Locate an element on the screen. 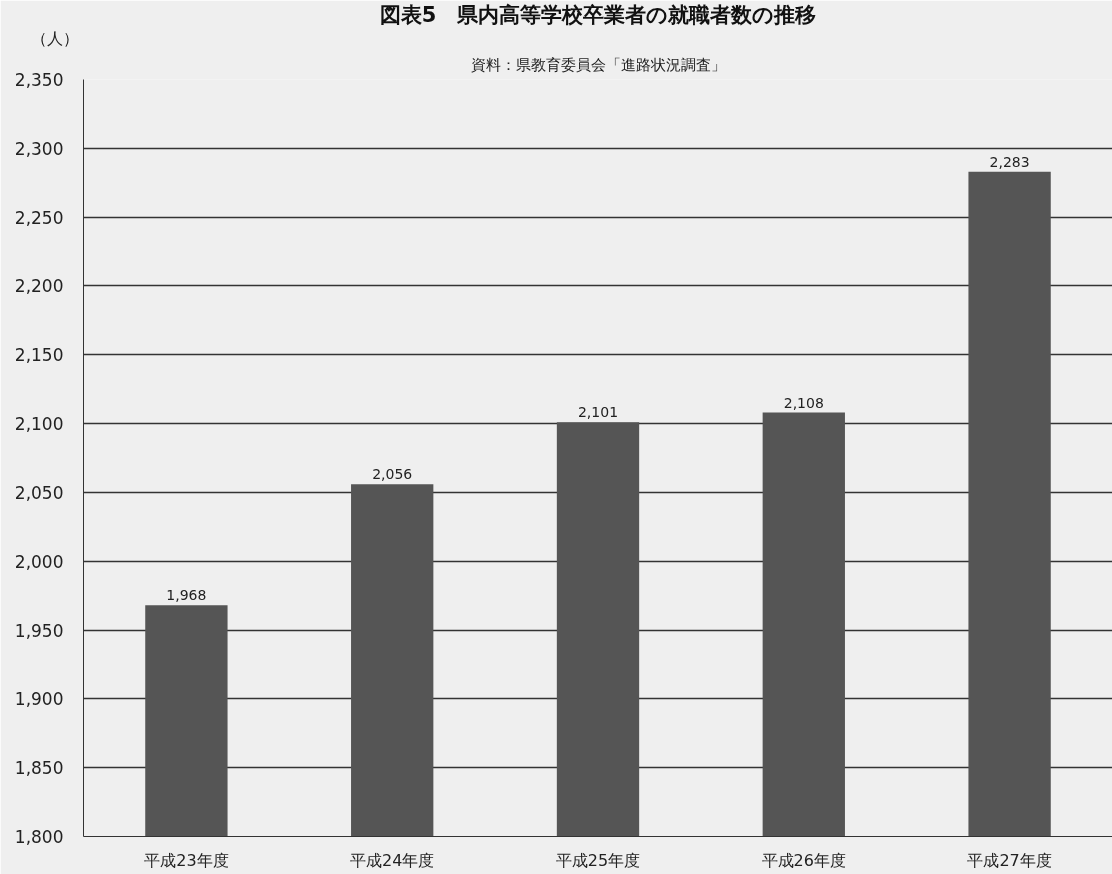 The width and height of the screenshot is (1112, 874). x-tick-label: 平成25年度 is located at coordinates (598, 860).